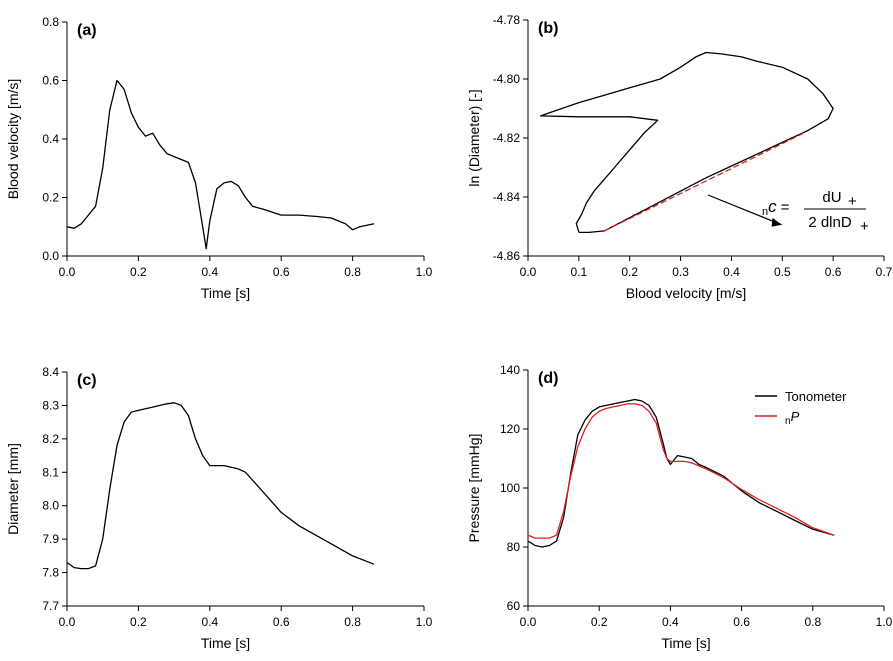 Image resolution: width=893 pixels, height=661 pixels. Describe the element at coordinates (50, 81) in the screenshot. I see `y-tick-label: 0.6` at that location.